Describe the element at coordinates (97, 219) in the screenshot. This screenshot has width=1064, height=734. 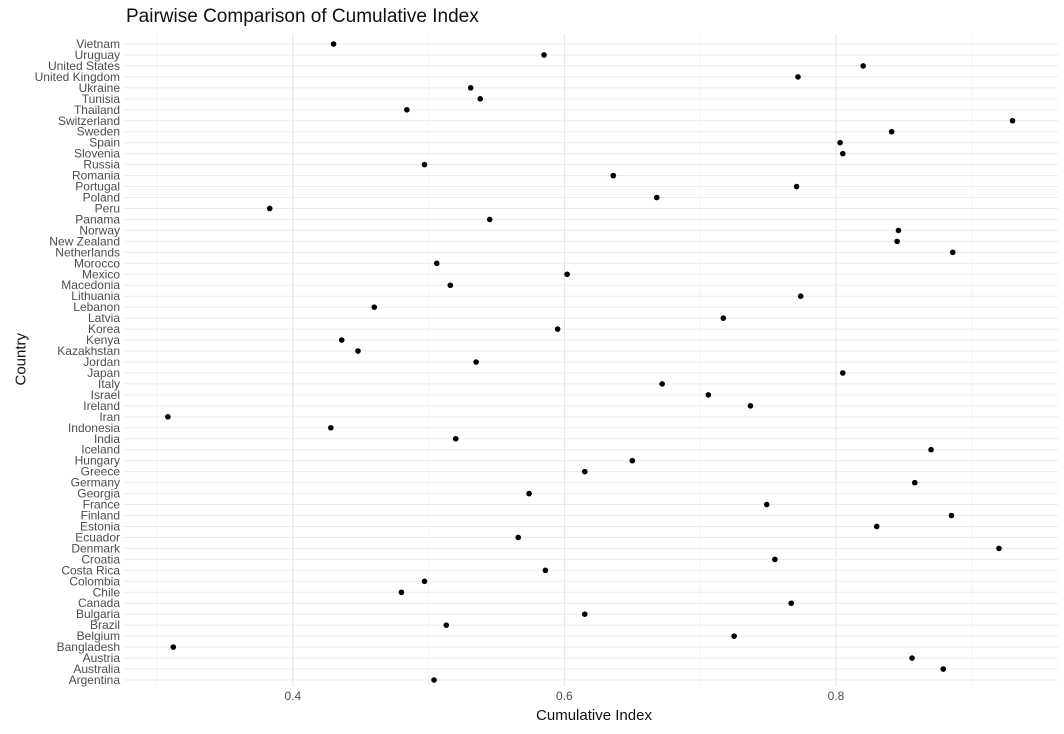
I see `y-tick-label: Panama` at that location.